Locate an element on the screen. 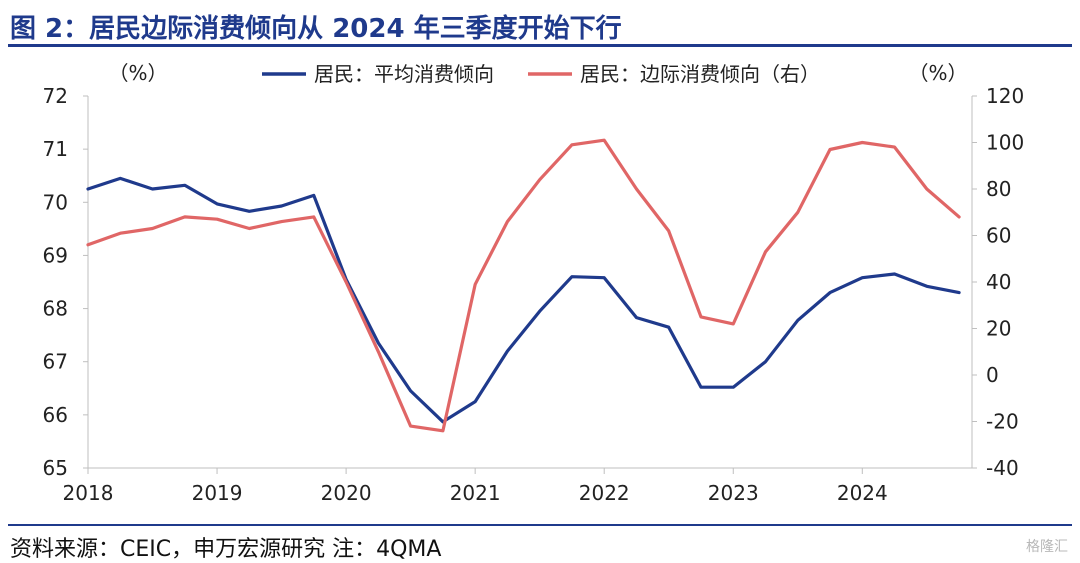 This screenshot has height=563, width=1080. x-tick-label: 2023 is located at coordinates (733, 493).